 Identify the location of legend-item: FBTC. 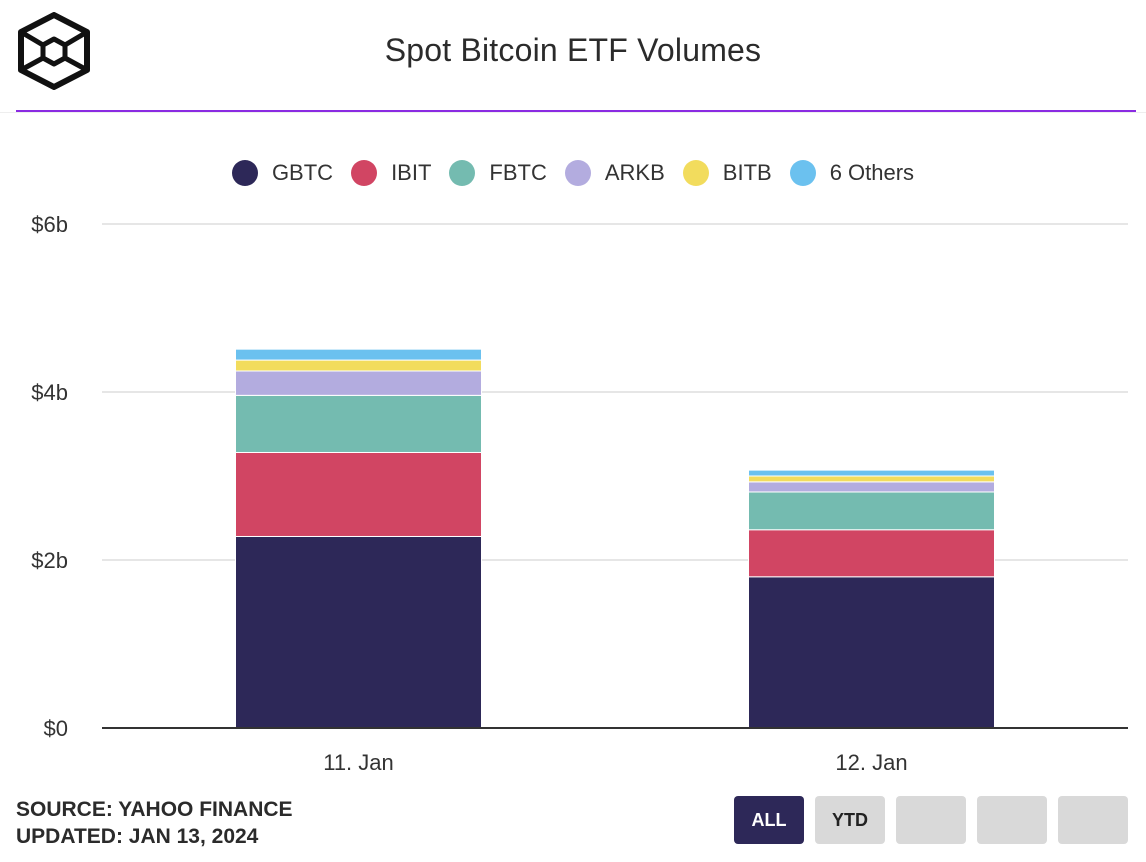
(498, 173).